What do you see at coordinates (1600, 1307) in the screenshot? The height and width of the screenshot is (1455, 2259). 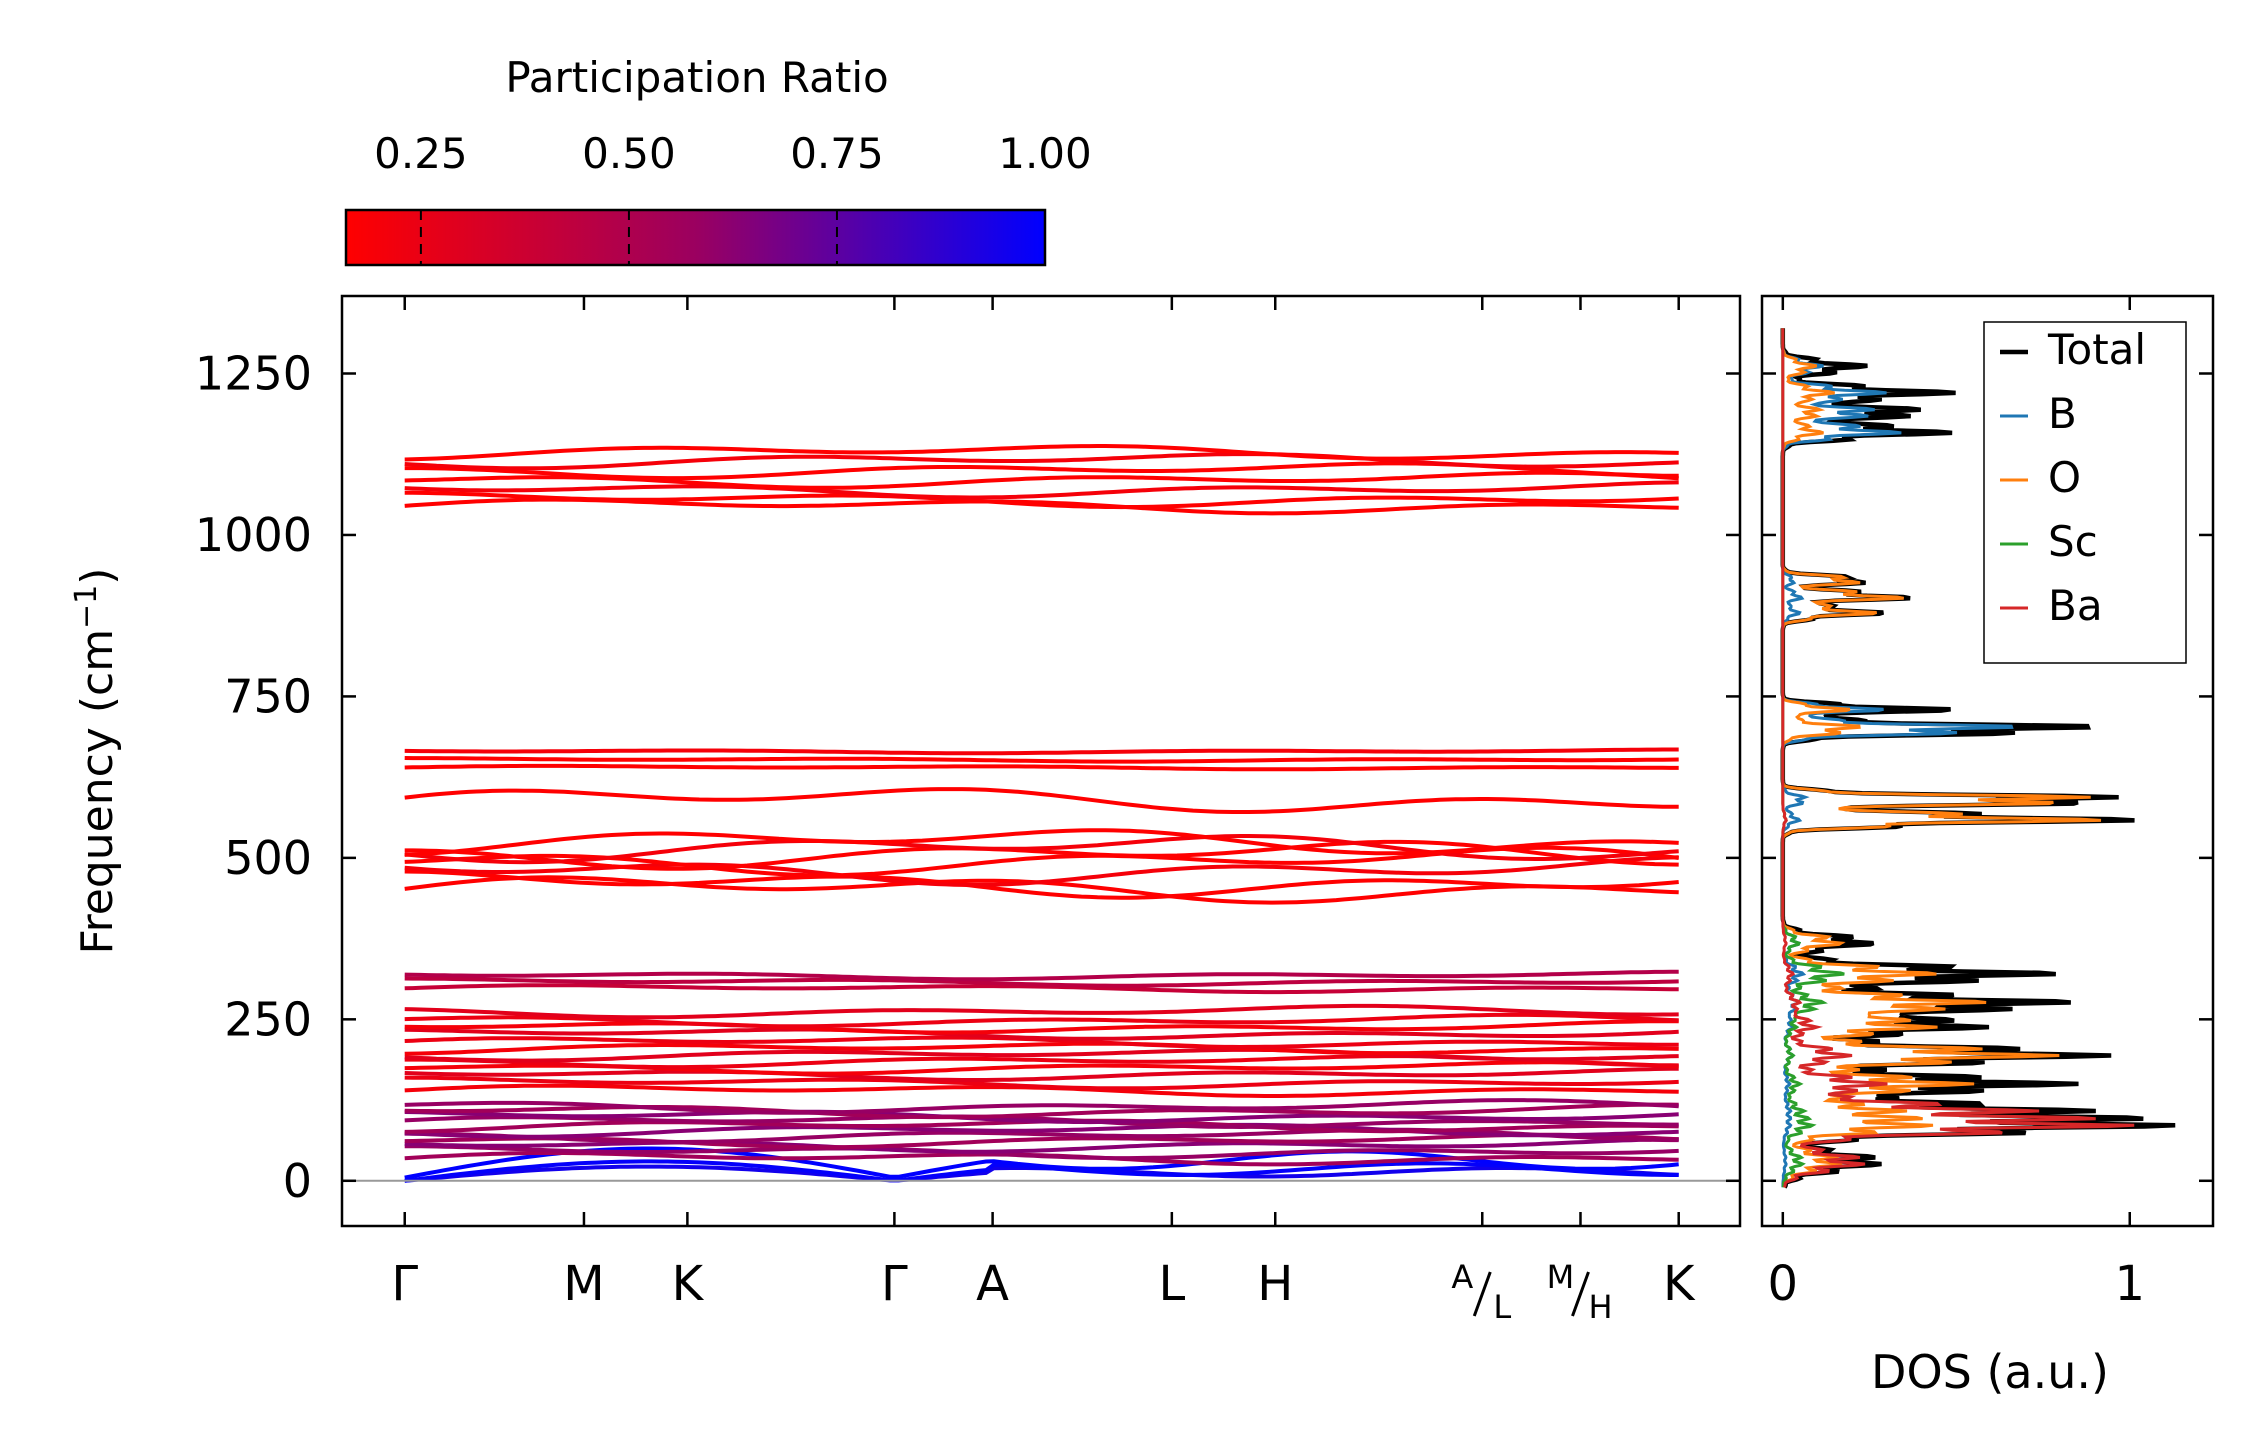 I see `k-point-label-sub: H` at bounding box center [1600, 1307].